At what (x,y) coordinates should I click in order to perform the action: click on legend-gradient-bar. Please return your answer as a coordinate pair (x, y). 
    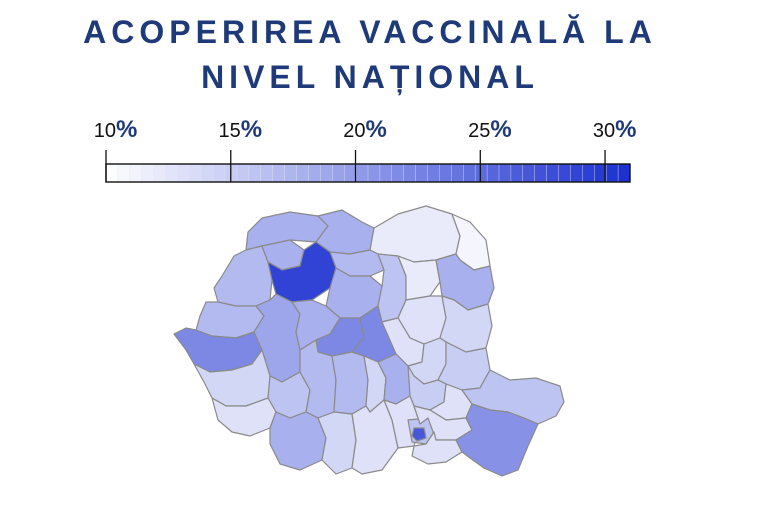
    Looking at the image, I should click on (368, 166).